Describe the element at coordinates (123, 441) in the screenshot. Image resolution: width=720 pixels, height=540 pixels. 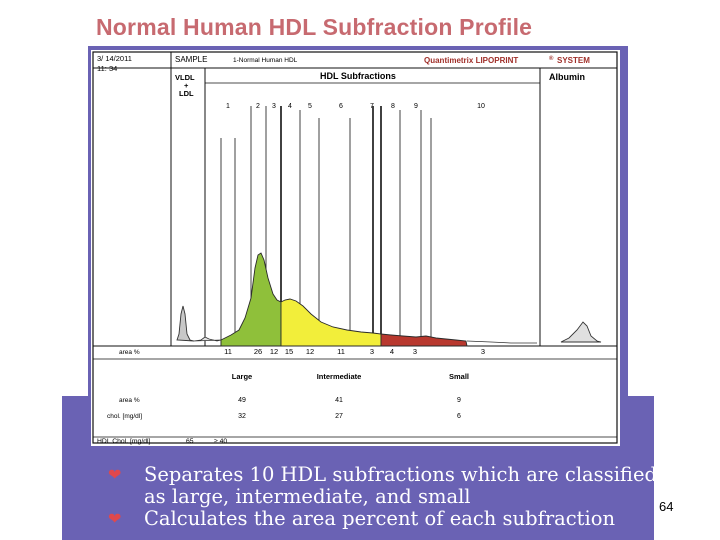
I see `hdl-chol-label: HDL Chol. [mg/dl]` at that location.